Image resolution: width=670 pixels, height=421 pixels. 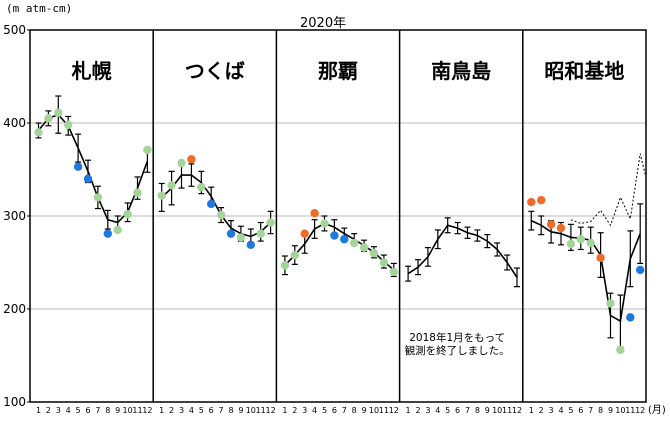 What do you see at coordinates (14, 30) in the screenshot?
I see `y-tick-label: 500` at bounding box center [14, 30].